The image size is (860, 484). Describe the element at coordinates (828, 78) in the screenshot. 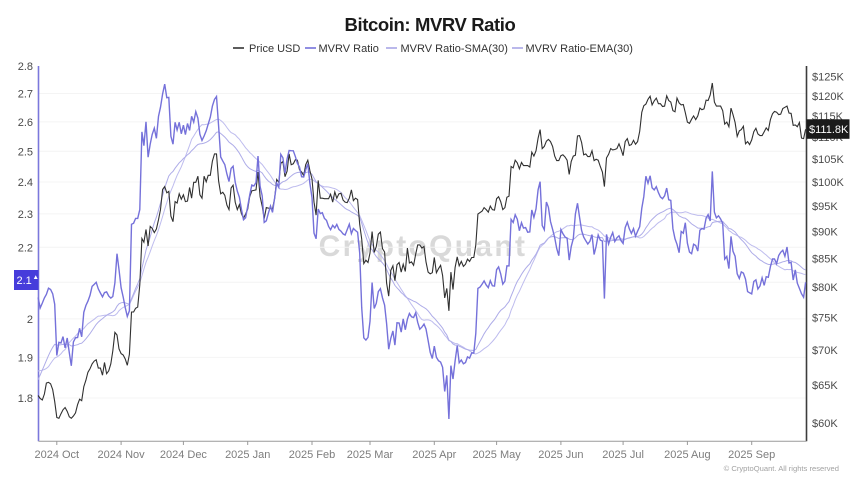

I see `svg-text: $125K` at that location.